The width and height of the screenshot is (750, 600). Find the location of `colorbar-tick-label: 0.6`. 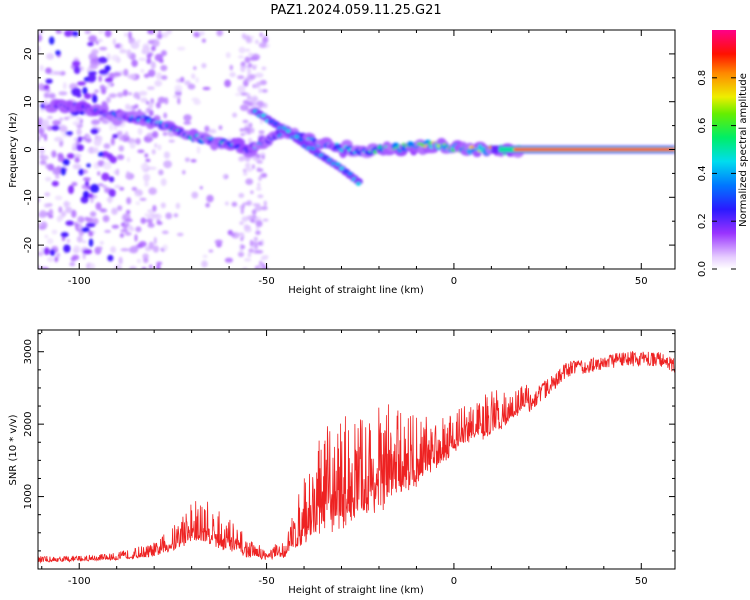

colorbar-tick-label: 0.6 is located at coordinates (702, 126).